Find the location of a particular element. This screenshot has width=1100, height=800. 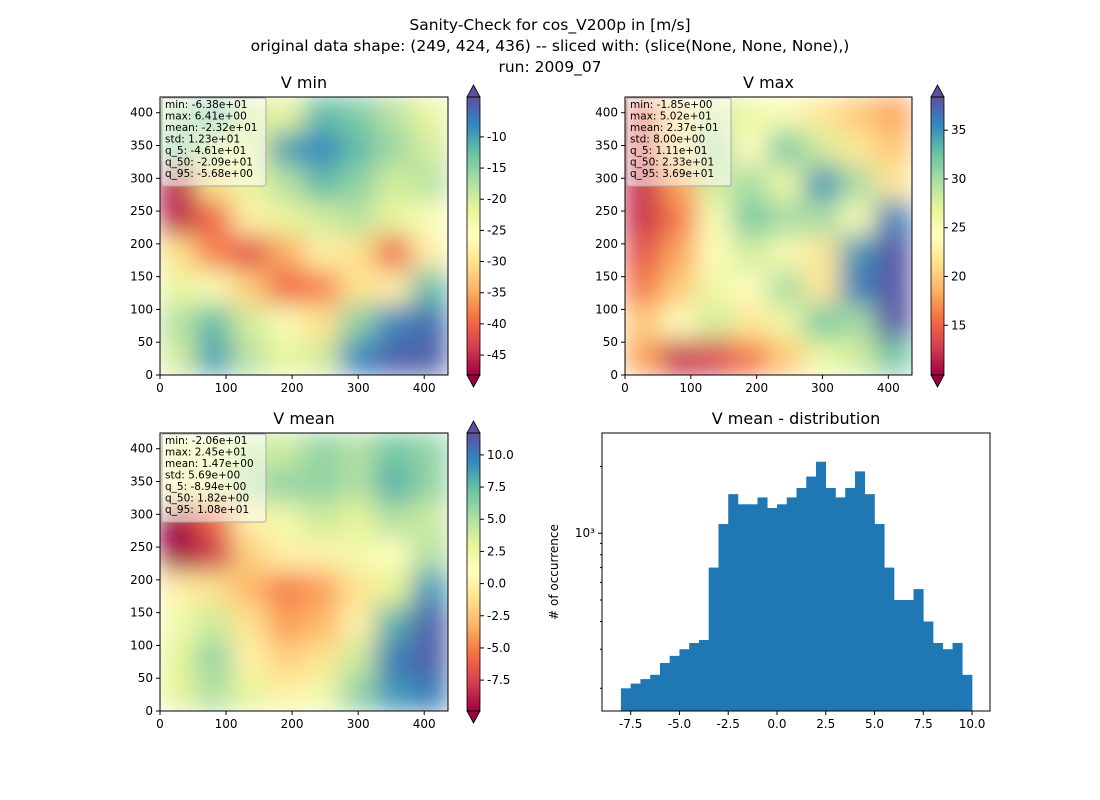

stats-box is located at coordinates (679, 142).